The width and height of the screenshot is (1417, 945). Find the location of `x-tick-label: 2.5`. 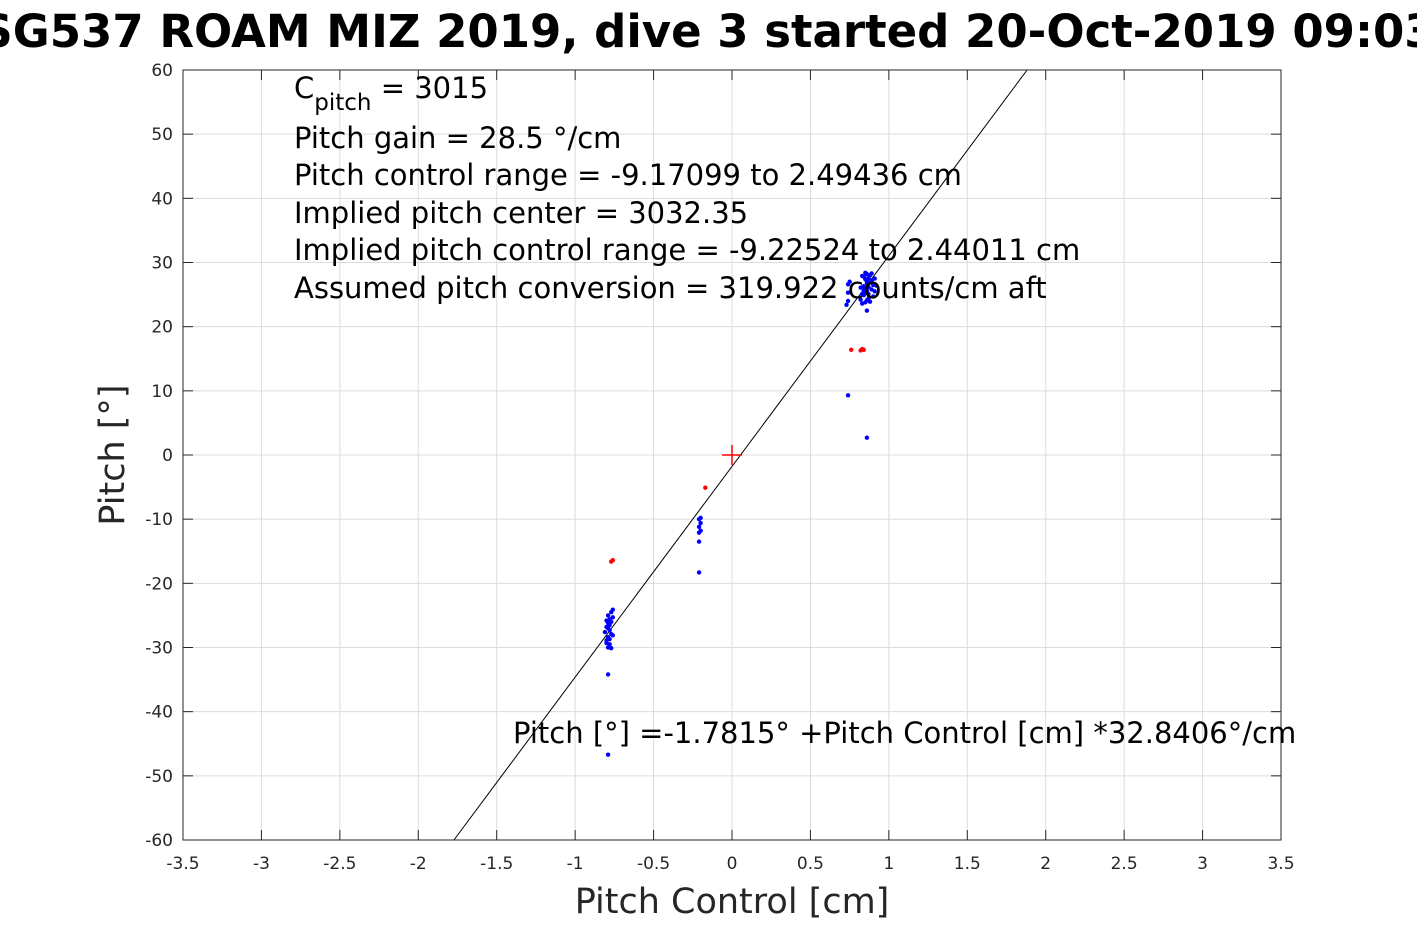

x-tick-label: 2.5 is located at coordinates (1124, 864).